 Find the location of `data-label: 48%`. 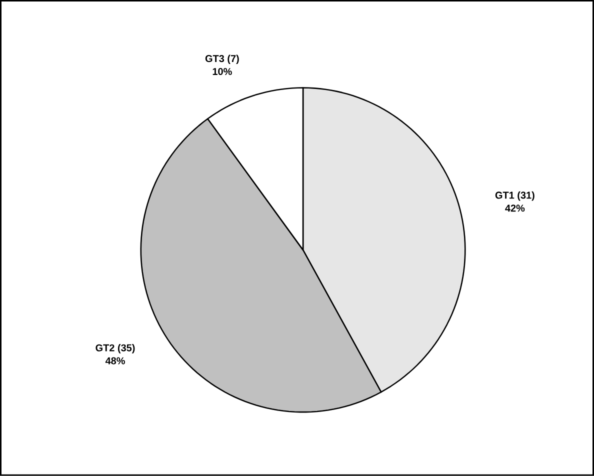

data-label: 48% is located at coordinates (115, 360).